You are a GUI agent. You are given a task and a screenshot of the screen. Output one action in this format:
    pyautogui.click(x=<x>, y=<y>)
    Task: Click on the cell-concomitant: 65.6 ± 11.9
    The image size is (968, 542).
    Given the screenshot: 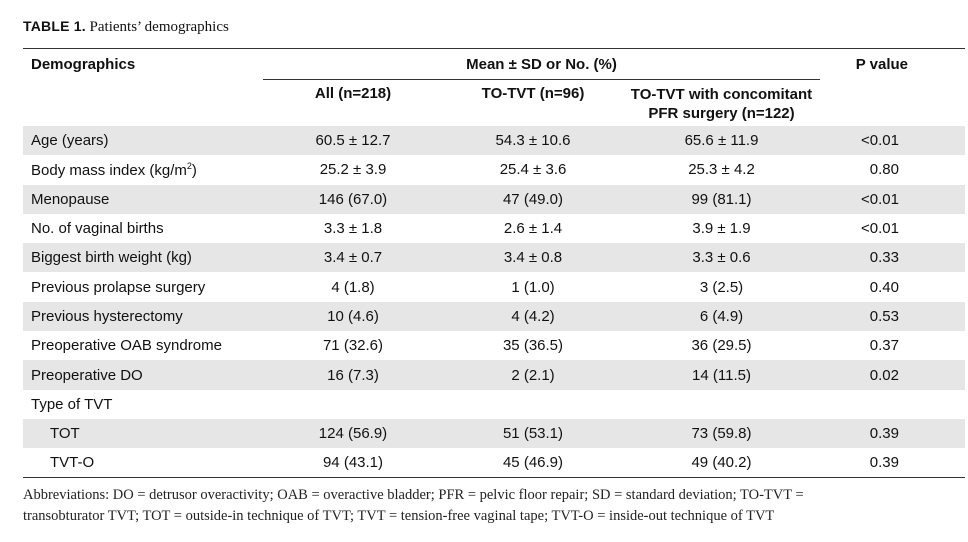 What is the action you would take?
    pyautogui.click(x=721, y=141)
    